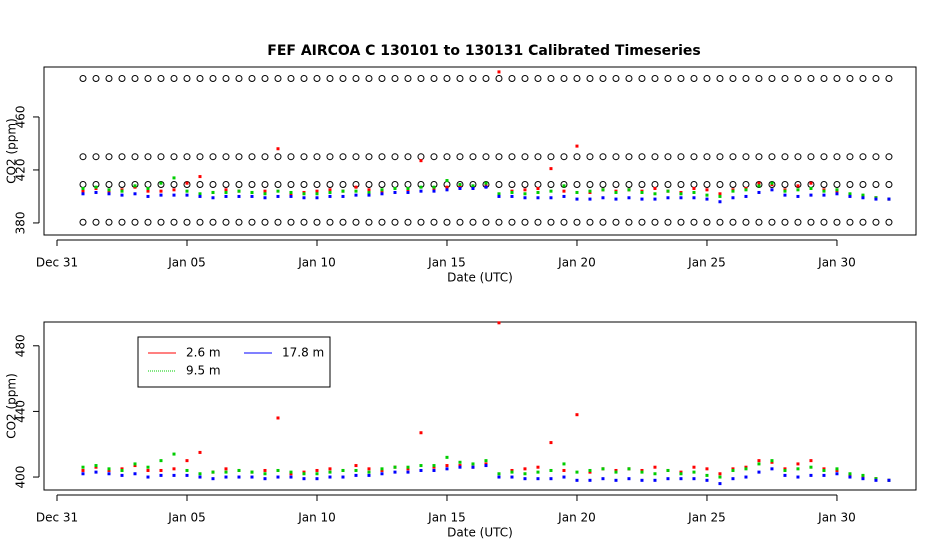  I want to click on y-tick-label: 400, so click(21, 477).